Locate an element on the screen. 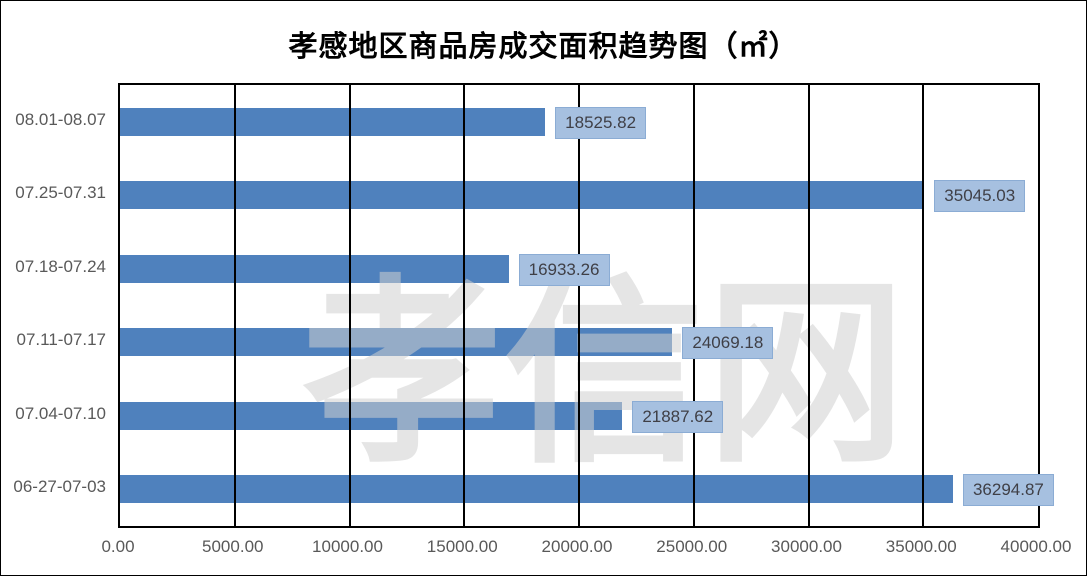 The height and width of the screenshot is (576, 1087). category-label: 07.18-07.24 is located at coordinates (60, 266).